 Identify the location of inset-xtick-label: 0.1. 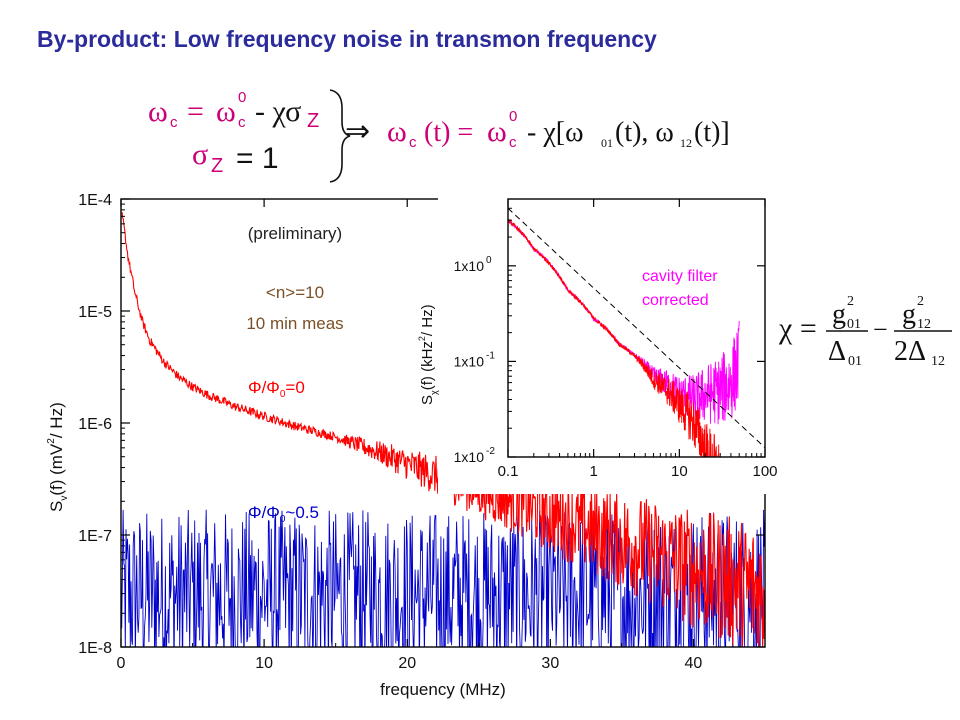
(508, 471).